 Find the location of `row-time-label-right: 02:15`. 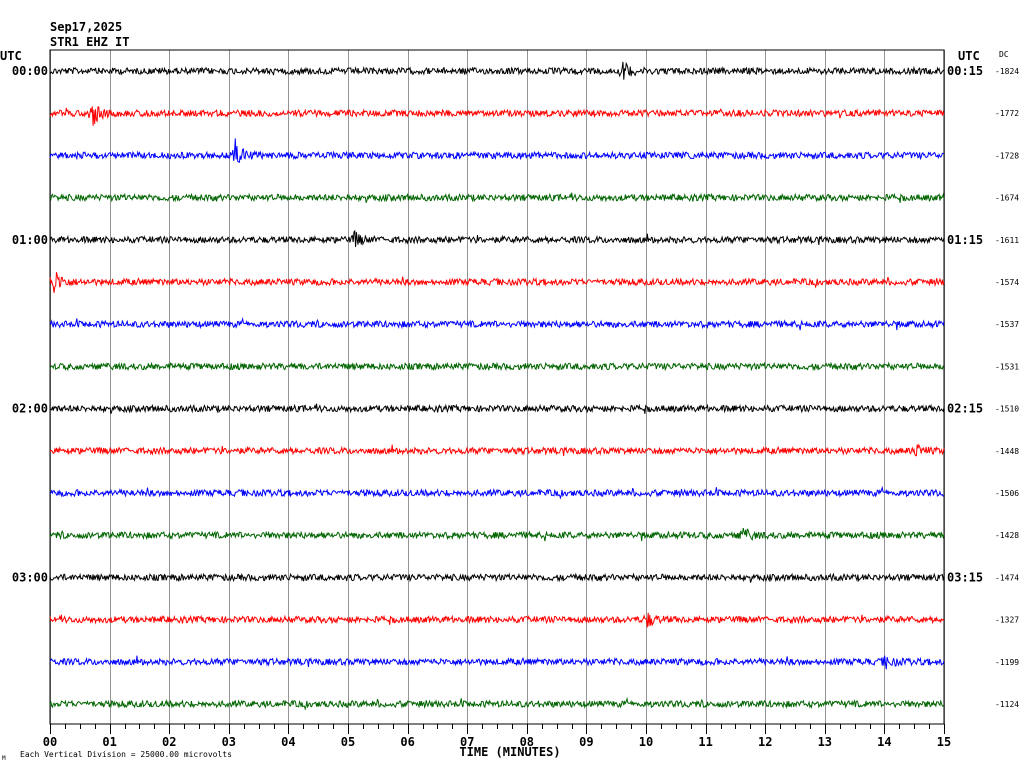

row-time-label-right: 02:15 is located at coordinates (965, 409).